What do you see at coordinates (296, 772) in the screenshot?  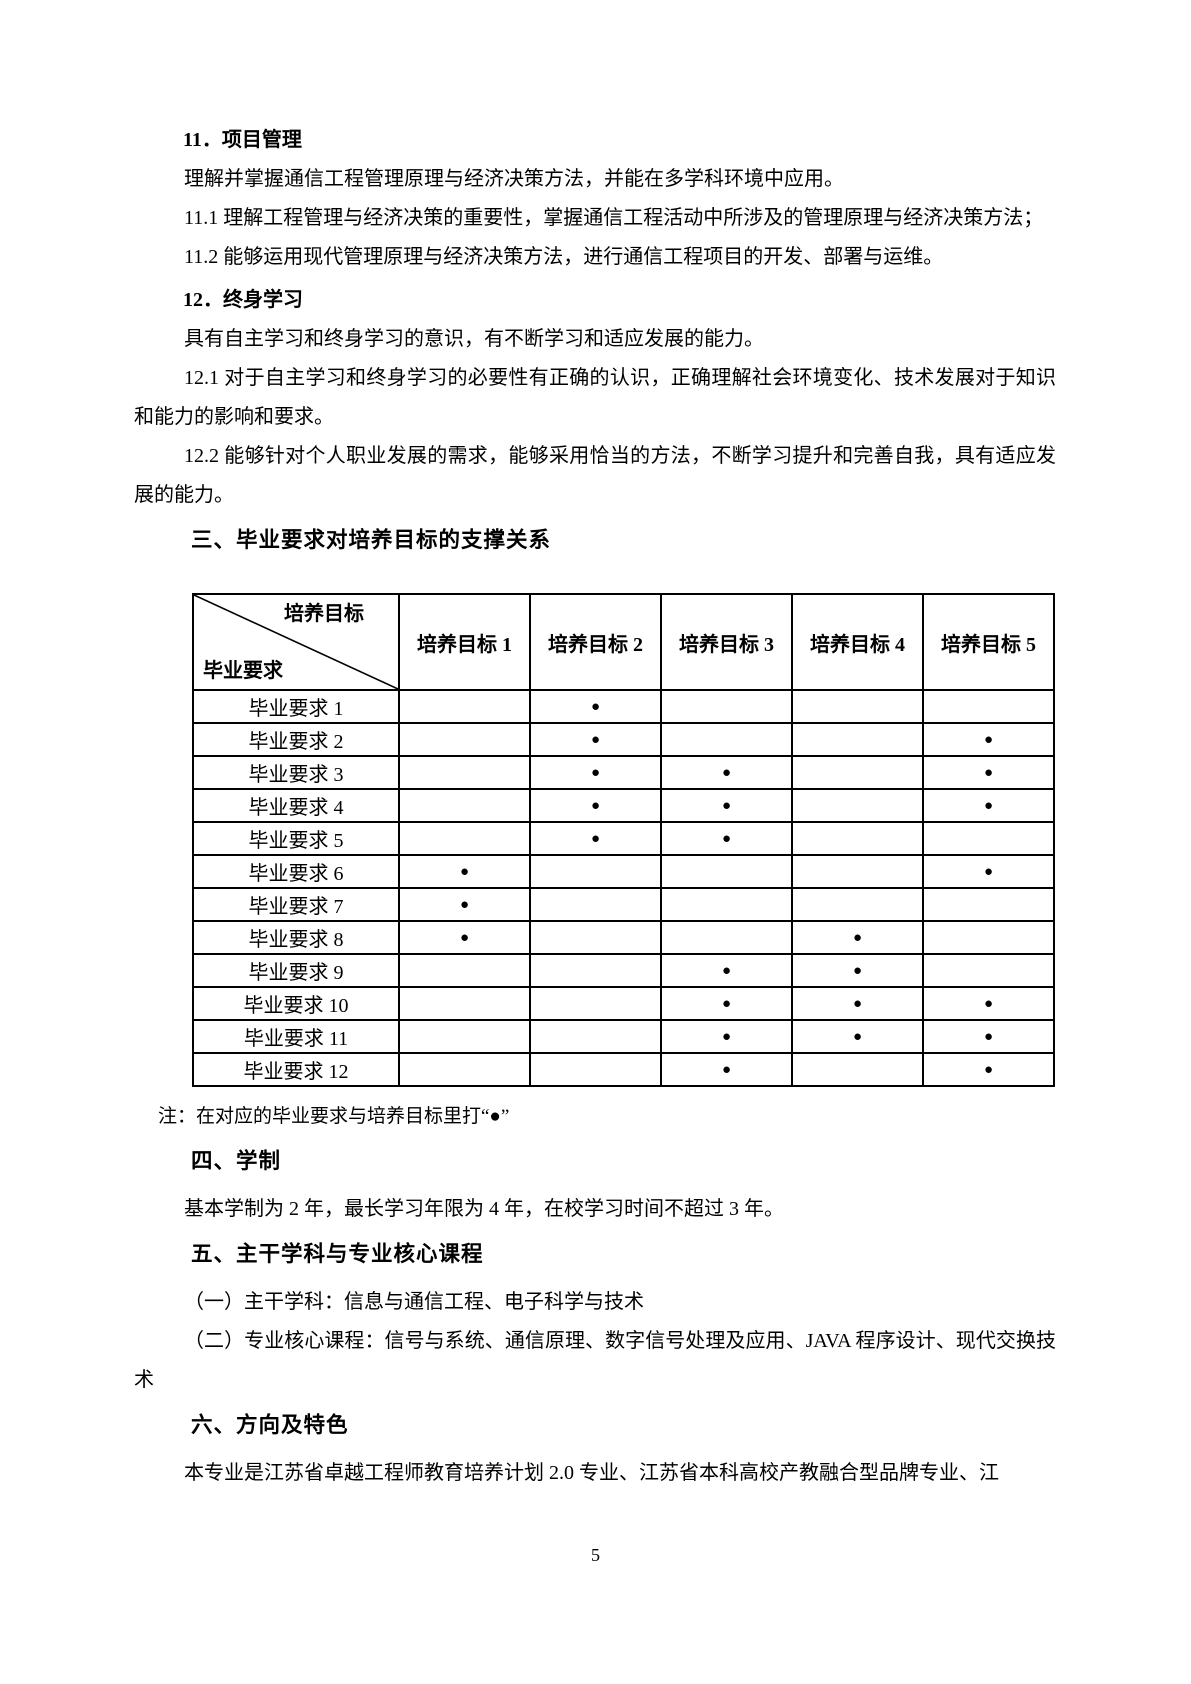 I see `matrix-row-label: 毕业要求 3` at bounding box center [296, 772].